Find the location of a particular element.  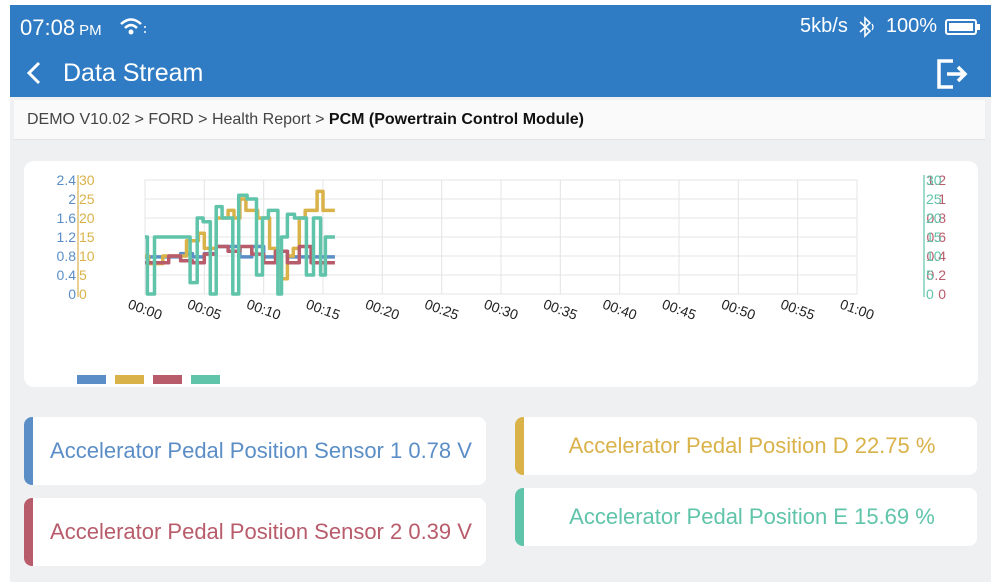

battery-icon is located at coordinates (962, 26).